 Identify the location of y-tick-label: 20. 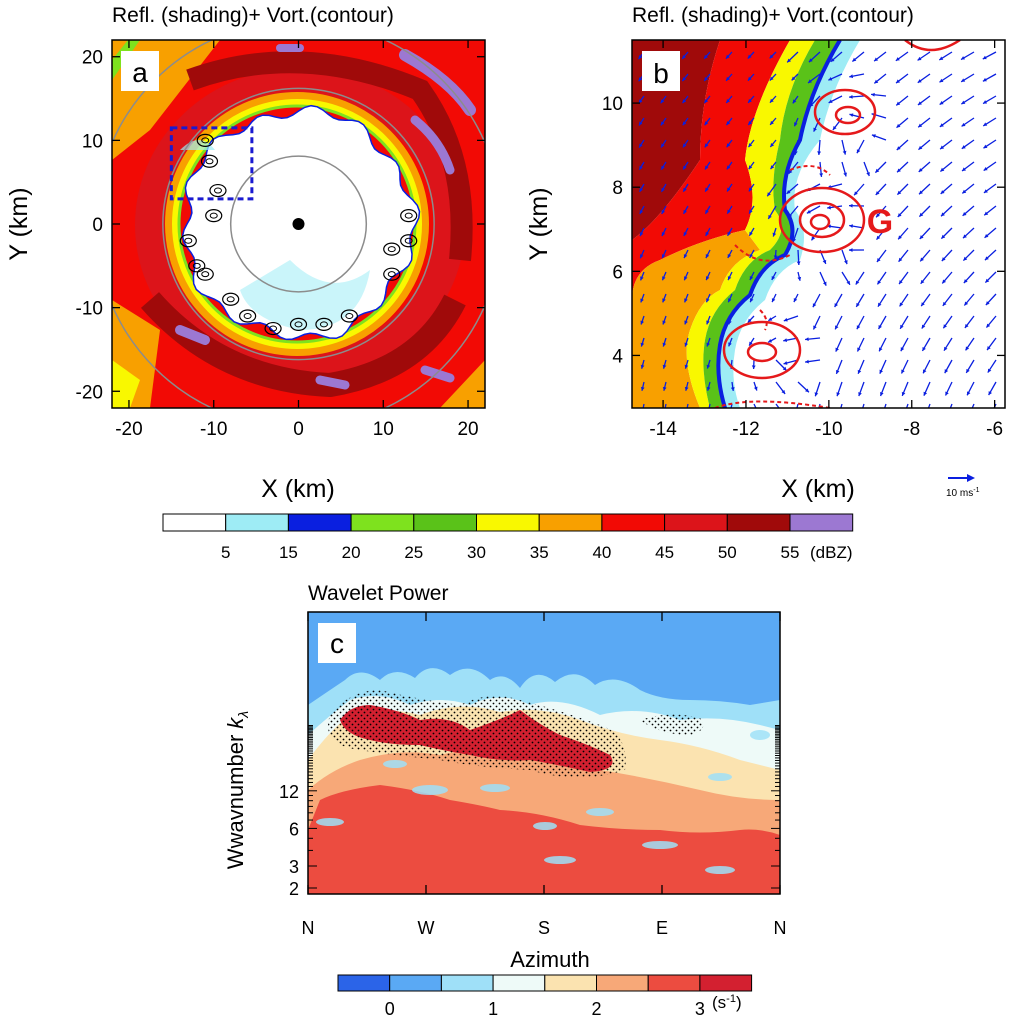
(92, 58).